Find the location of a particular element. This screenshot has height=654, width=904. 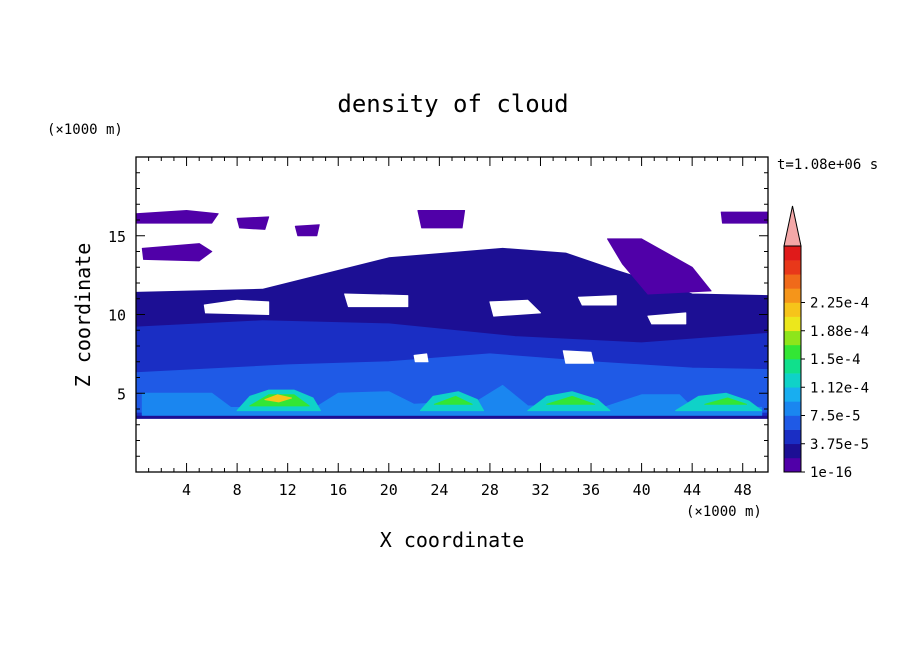

time-label: t=1.08e+06 s is located at coordinates (827, 165).